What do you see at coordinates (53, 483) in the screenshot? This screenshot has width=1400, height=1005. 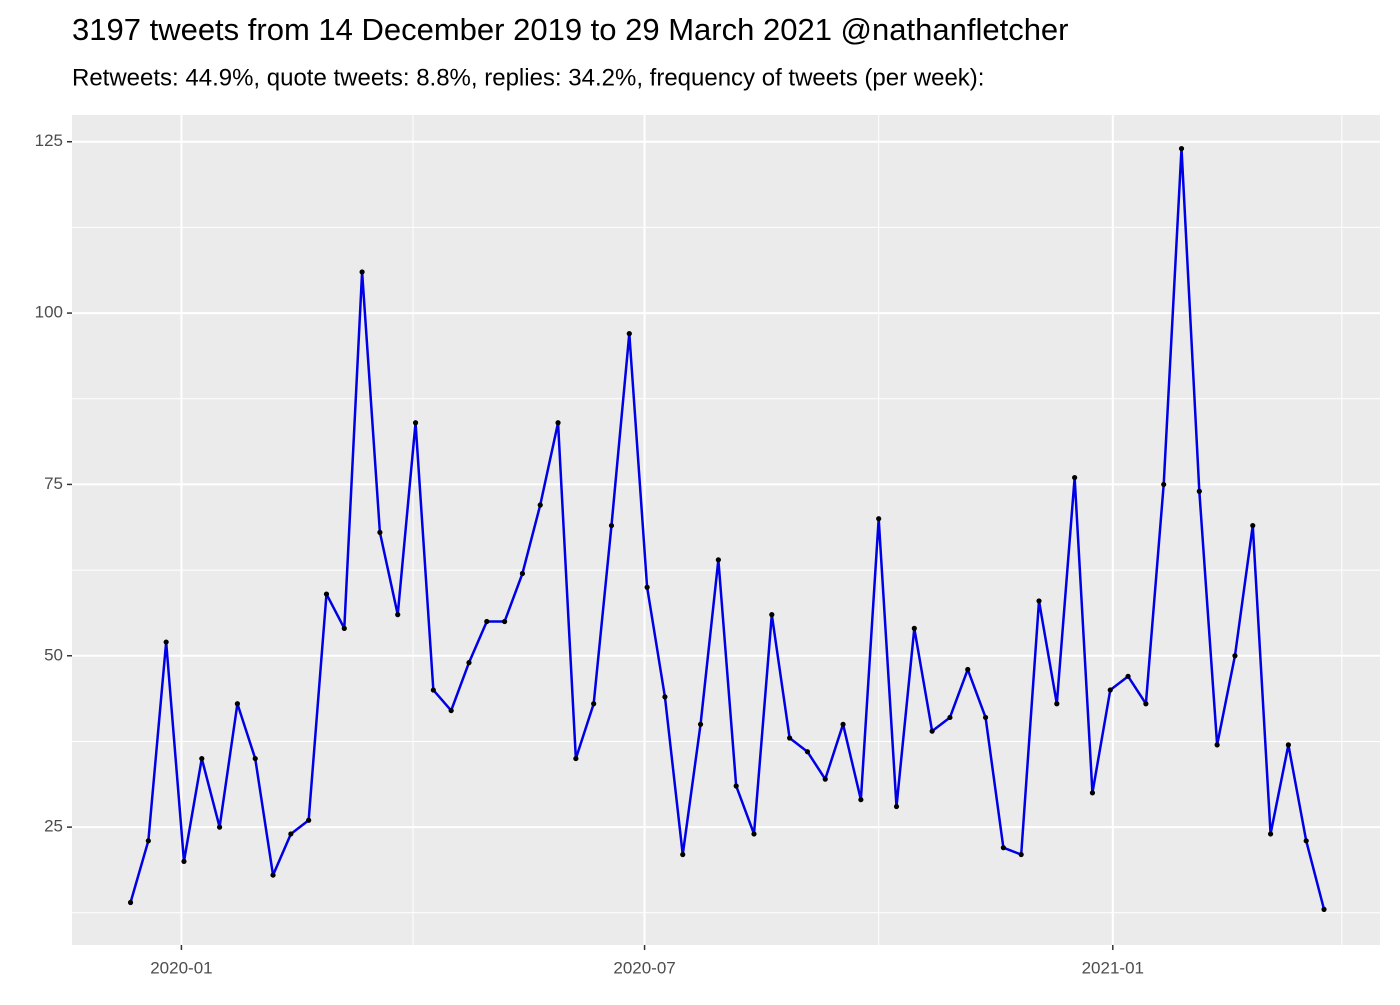 I see `y-tick-label: 75` at bounding box center [53, 483].